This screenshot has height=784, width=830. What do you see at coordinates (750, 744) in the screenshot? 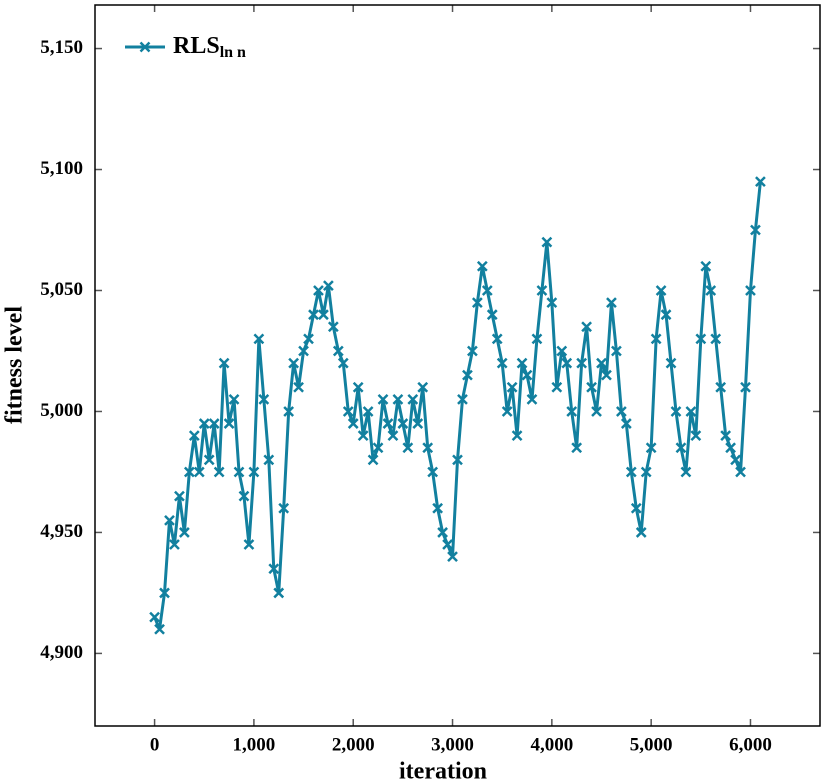
I see `x-tick-label: 6,000` at bounding box center [750, 744].